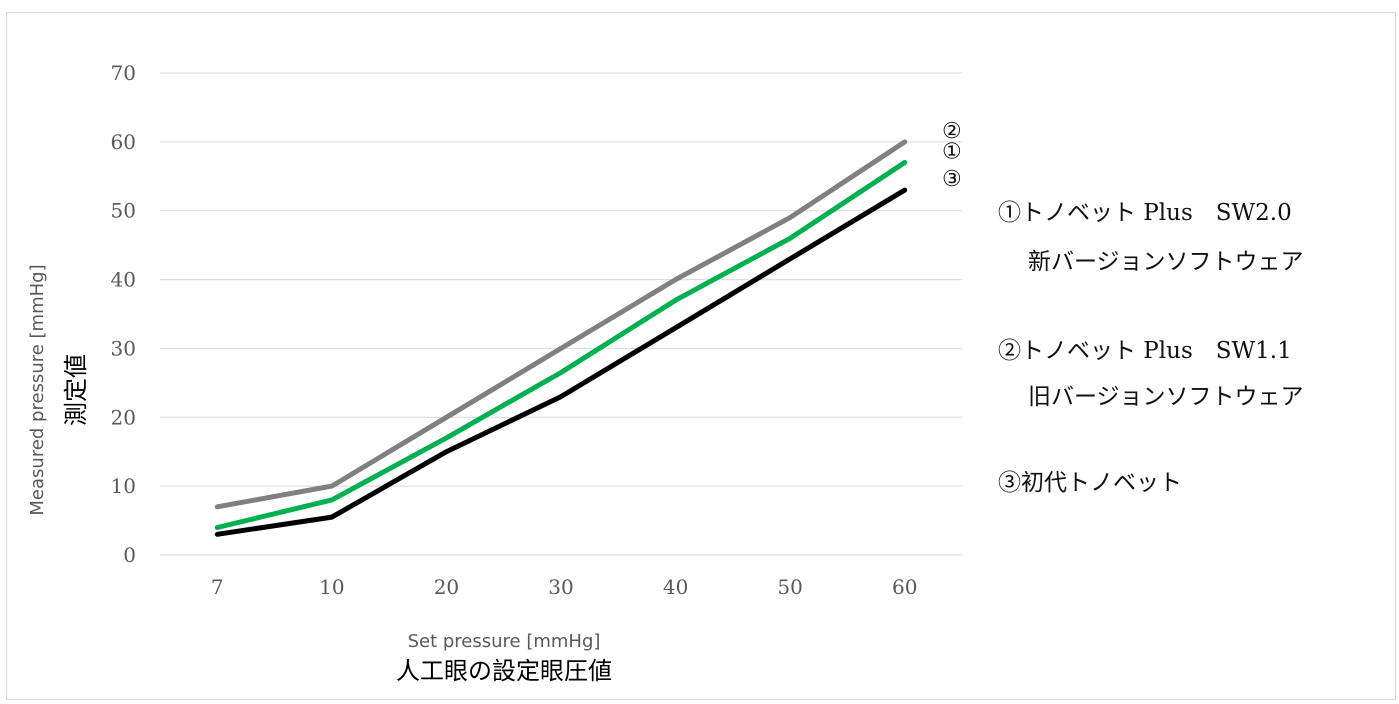 The width and height of the screenshot is (1399, 704). Describe the element at coordinates (123, 211) in the screenshot. I see `y-tick-label-50: 50` at that location.